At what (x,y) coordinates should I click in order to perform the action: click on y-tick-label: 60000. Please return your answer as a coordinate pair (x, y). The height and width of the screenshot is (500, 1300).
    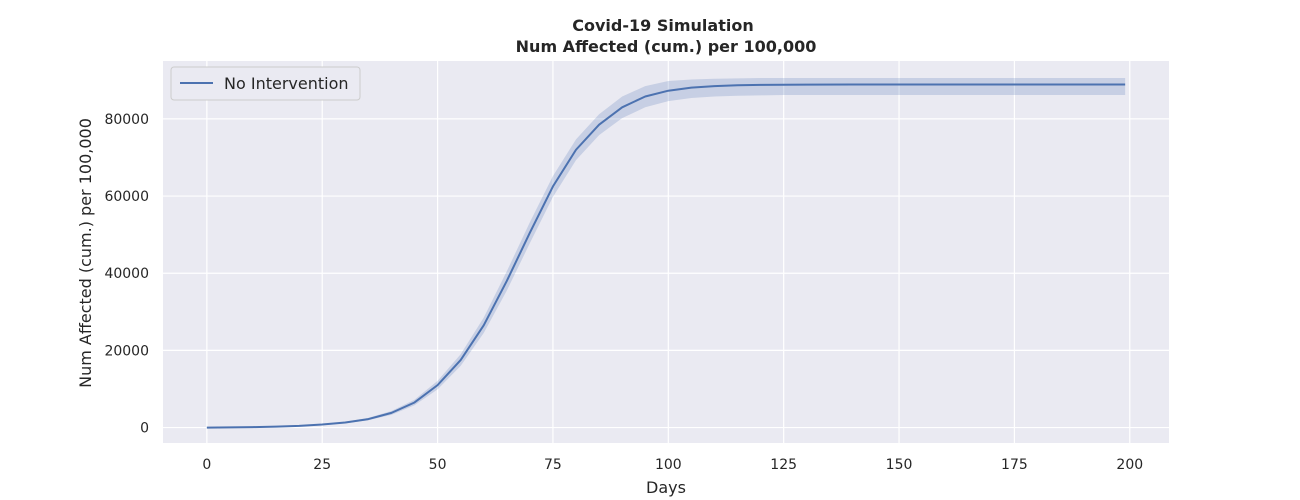
    Looking at the image, I should click on (126, 197).